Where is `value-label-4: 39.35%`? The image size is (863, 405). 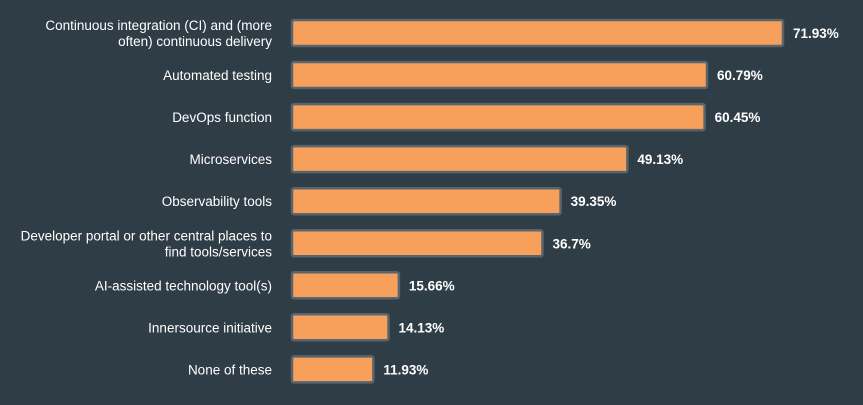 value-label-4: 39.35% is located at coordinates (594, 201).